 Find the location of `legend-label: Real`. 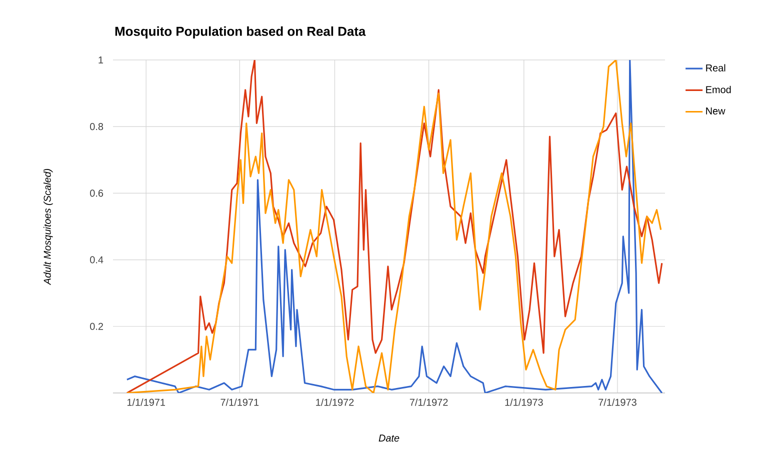

legend-label: Real is located at coordinates (716, 68).